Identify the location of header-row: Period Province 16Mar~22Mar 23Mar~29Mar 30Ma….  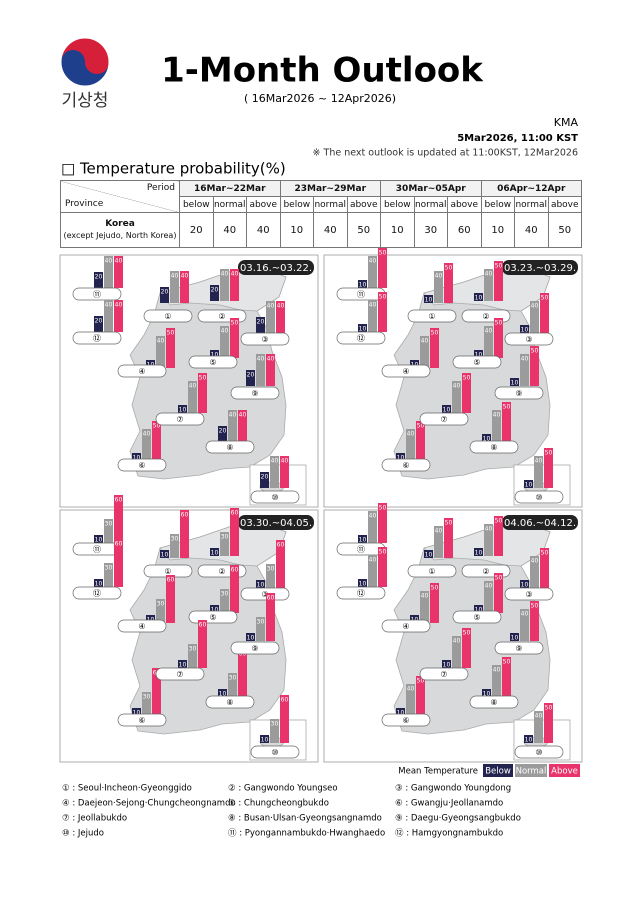
(321, 196).